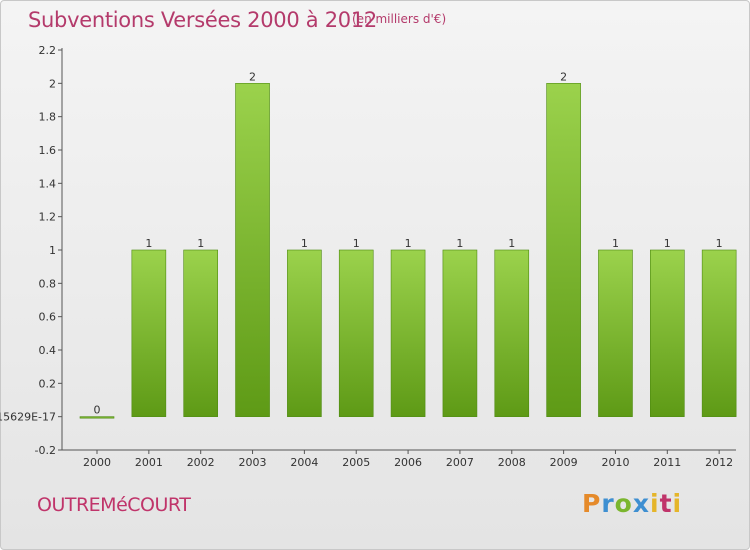 This screenshot has height=550, width=750. Describe the element at coordinates (667, 462) in the screenshot. I see `x-tick-label: 2011` at that location.